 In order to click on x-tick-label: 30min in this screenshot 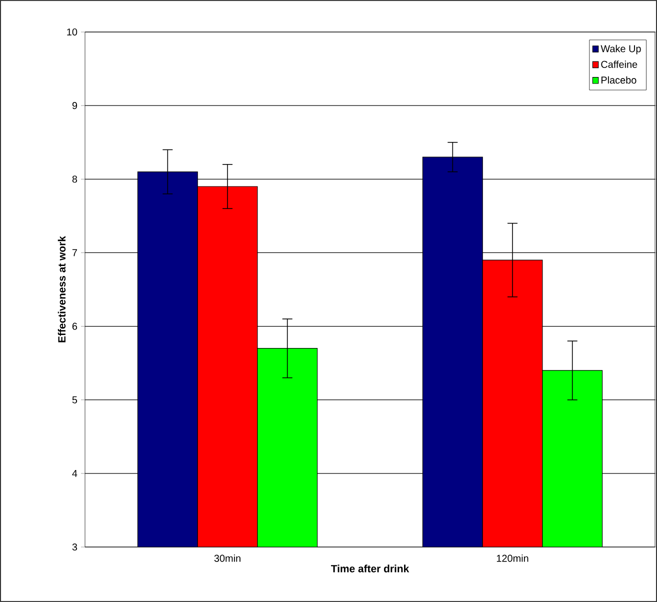, I will do `click(227, 558)`.